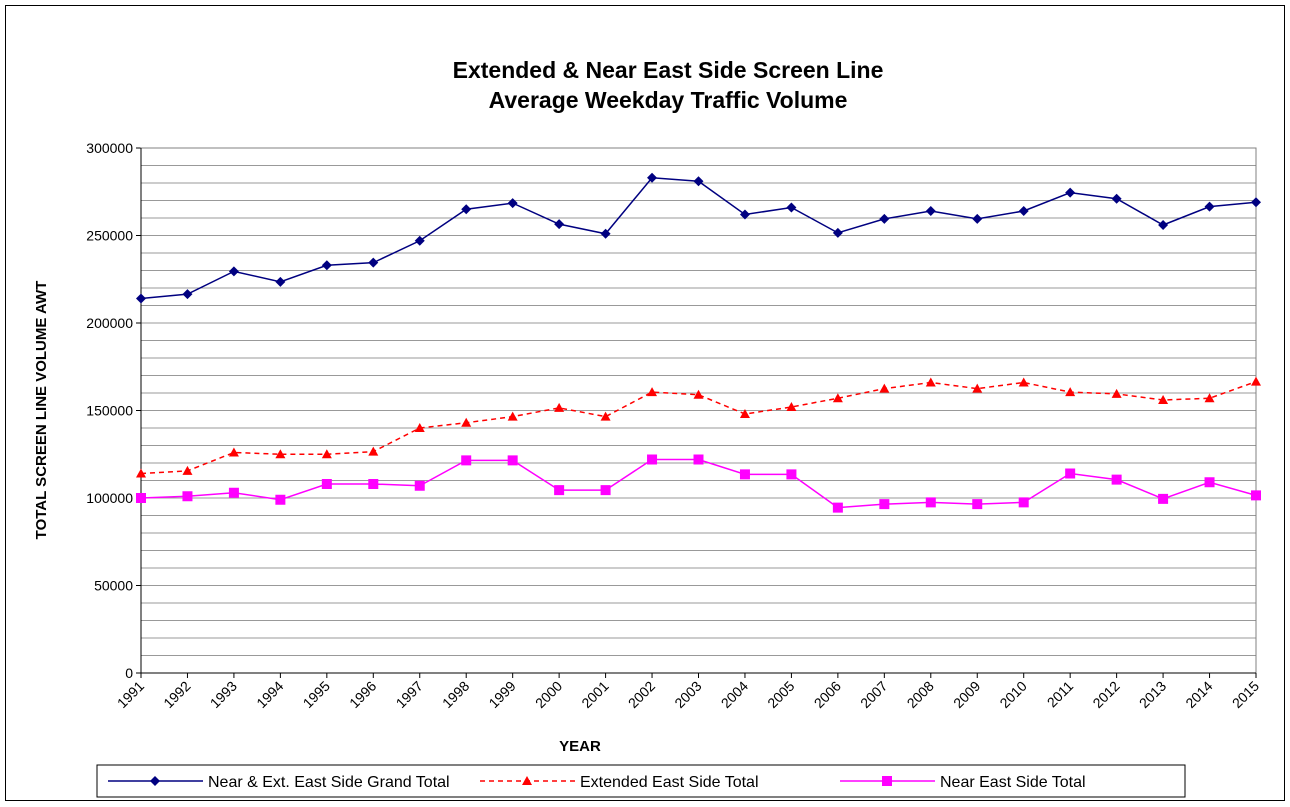  What do you see at coordinates (129, 673) in the screenshot?
I see `y-tick-label: 0` at bounding box center [129, 673].